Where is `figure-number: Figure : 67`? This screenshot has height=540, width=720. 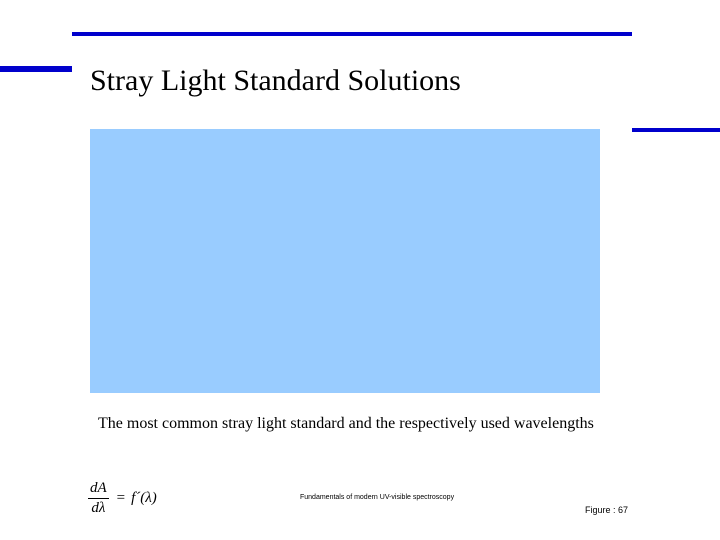
figure-number: Figure : 67 is located at coordinates (607, 510).